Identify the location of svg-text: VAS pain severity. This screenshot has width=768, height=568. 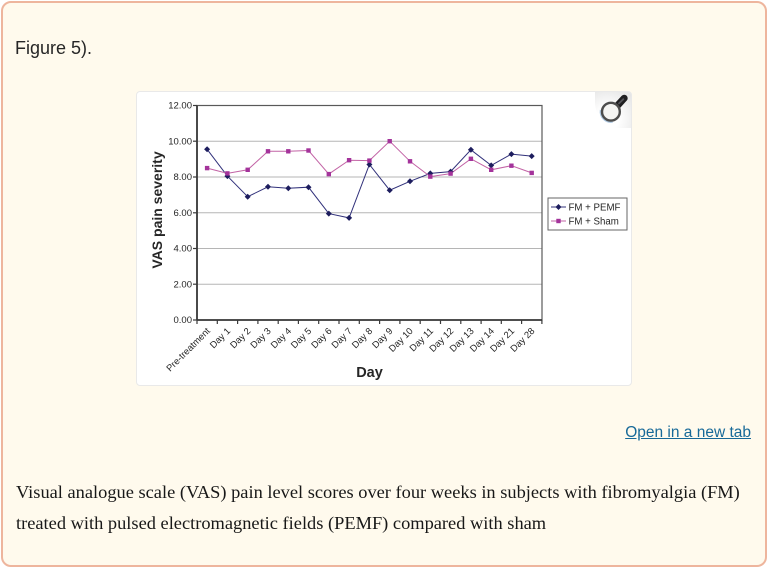
(157, 209).